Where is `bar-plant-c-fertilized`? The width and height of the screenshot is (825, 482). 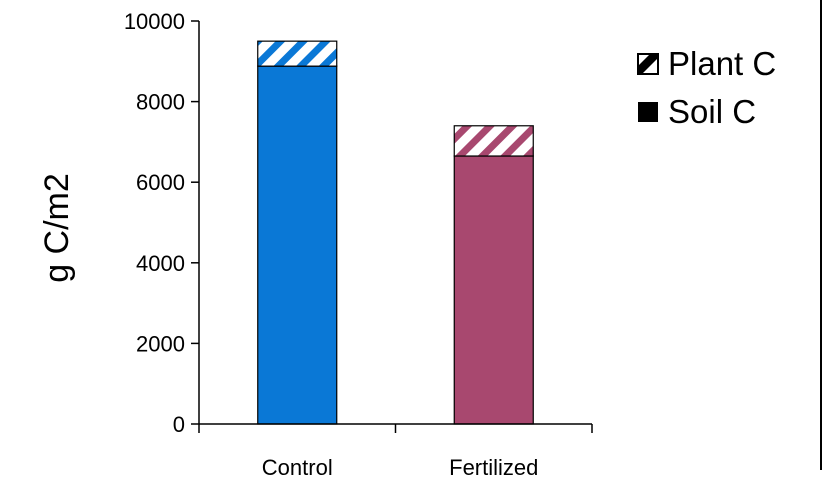 bar-plant-c-fertilized is located at coordinates (493, 141).